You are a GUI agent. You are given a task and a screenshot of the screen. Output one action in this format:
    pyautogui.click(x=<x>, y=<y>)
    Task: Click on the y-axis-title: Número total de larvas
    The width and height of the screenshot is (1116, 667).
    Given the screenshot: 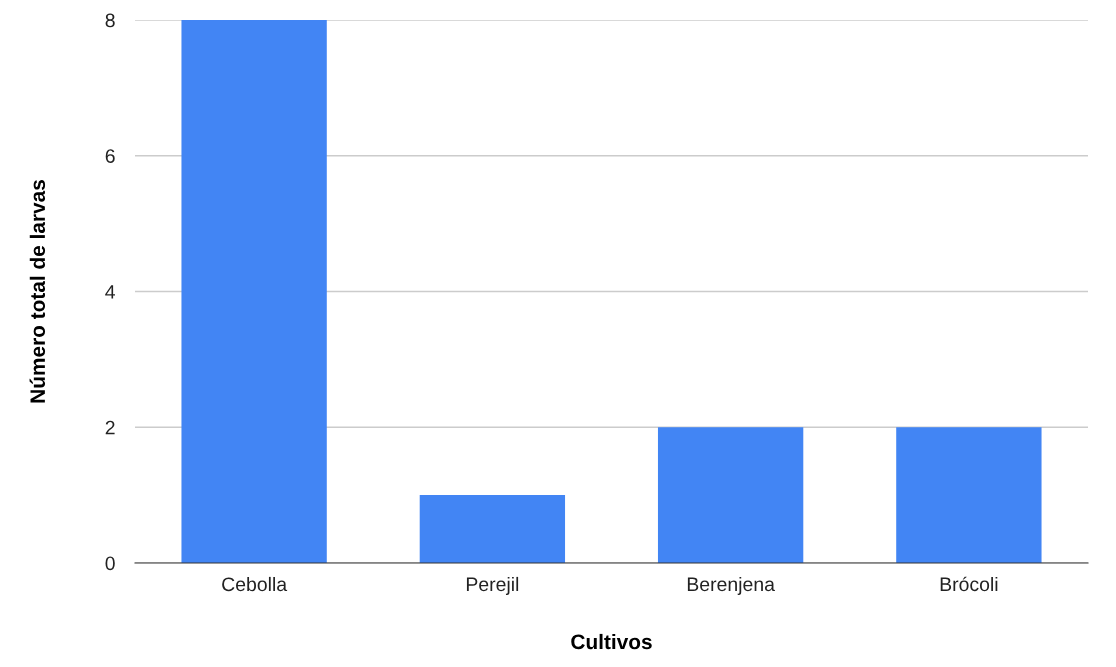 What is the action you would take?
    pyautogui.click(x=37, y=291)
    